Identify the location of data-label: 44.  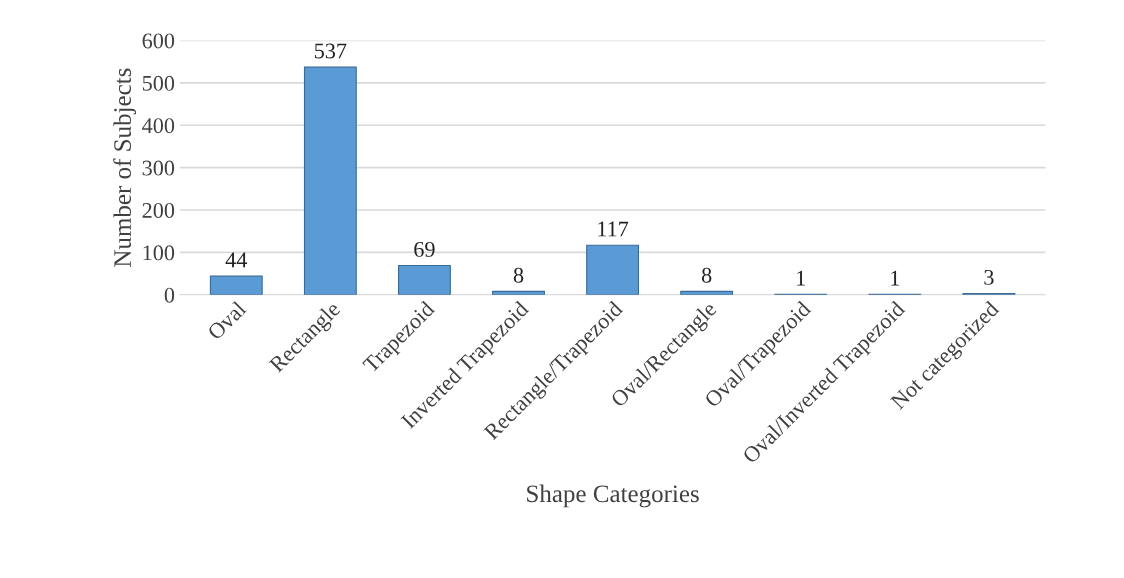
(236, 260).